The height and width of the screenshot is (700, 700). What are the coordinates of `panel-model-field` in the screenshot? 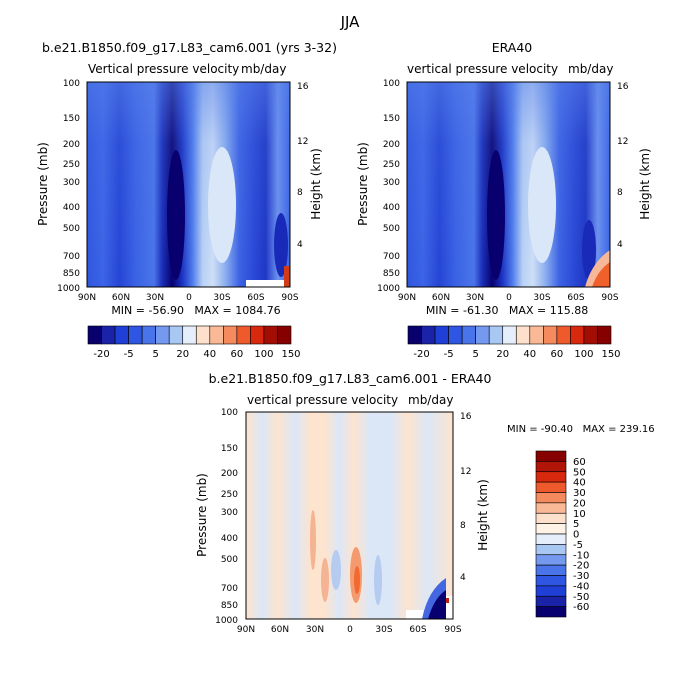 It's located at (188, 184).